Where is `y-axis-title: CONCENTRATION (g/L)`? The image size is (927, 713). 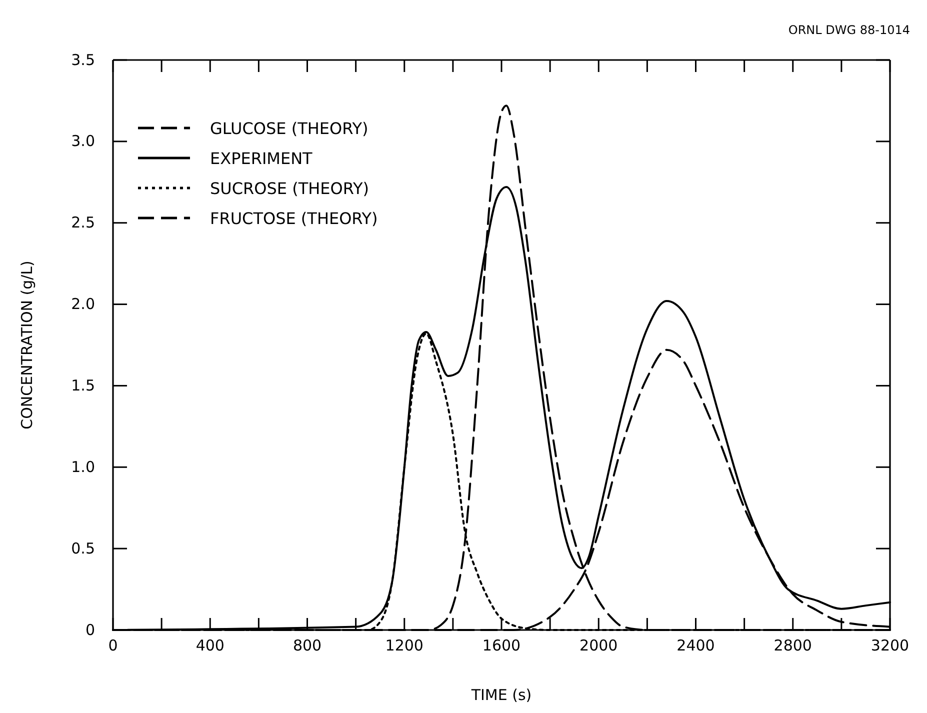
y-axis-title: CONCENTRATION (g/L) is located at coordinates (27, 345).